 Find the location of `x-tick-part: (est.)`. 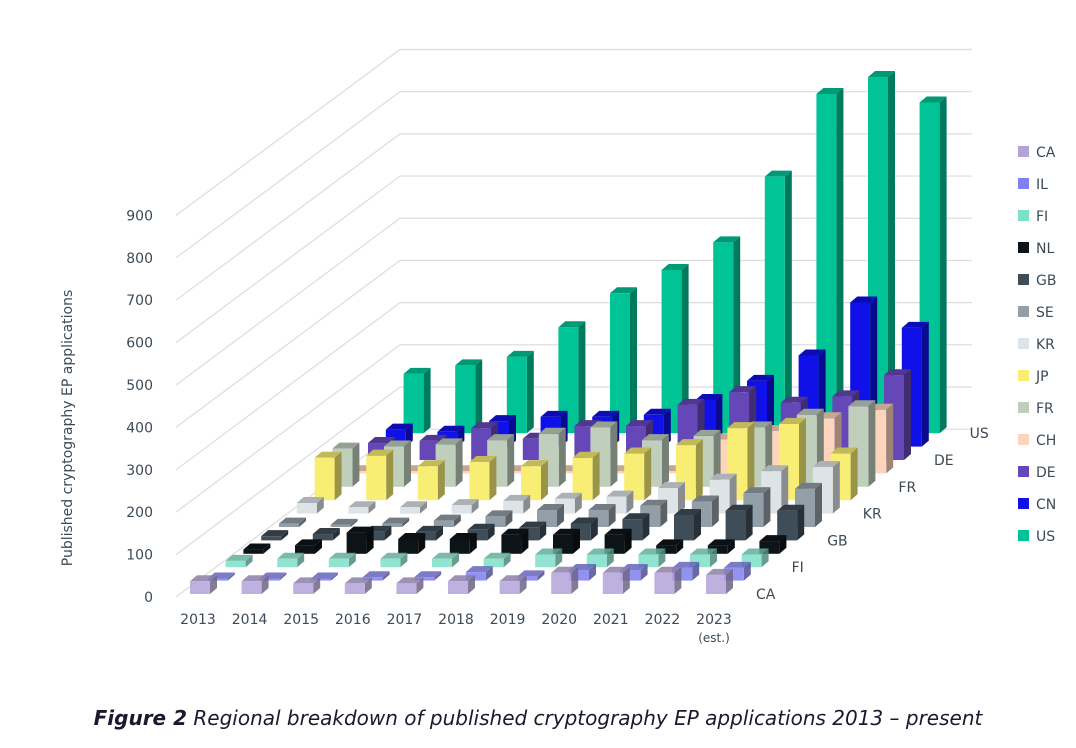

x-tick-part: (est.) is located at coordinates (714, 638).